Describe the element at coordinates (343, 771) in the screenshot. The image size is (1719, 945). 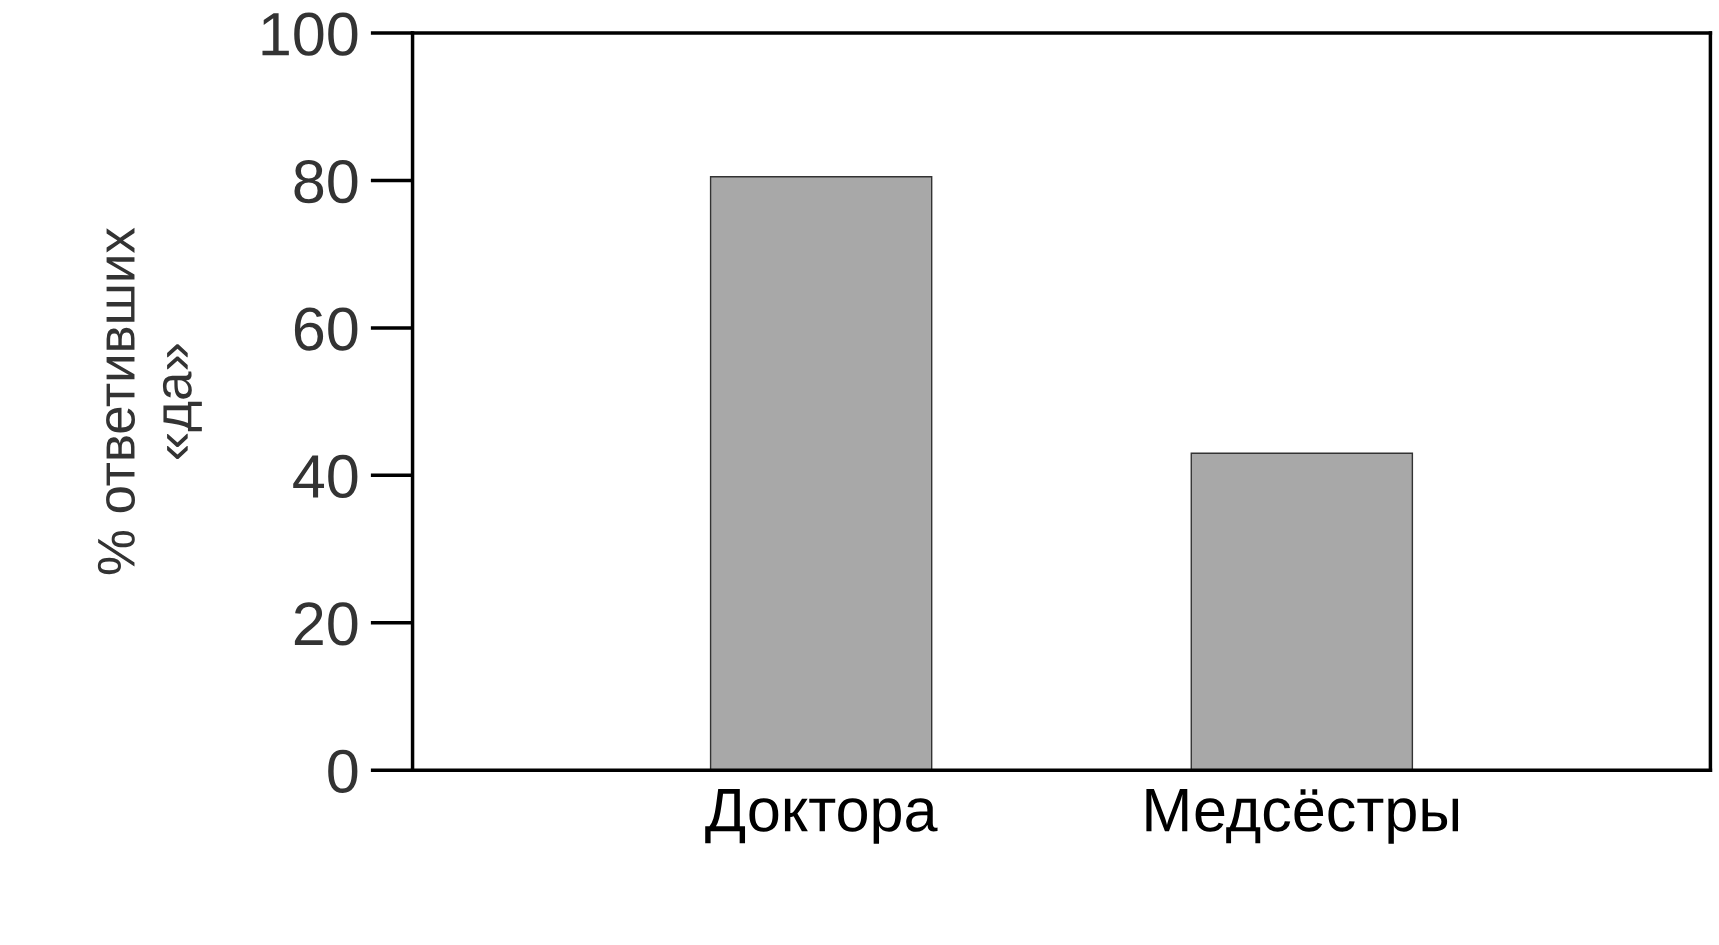
I see `y-tick-label: 0` at that location.